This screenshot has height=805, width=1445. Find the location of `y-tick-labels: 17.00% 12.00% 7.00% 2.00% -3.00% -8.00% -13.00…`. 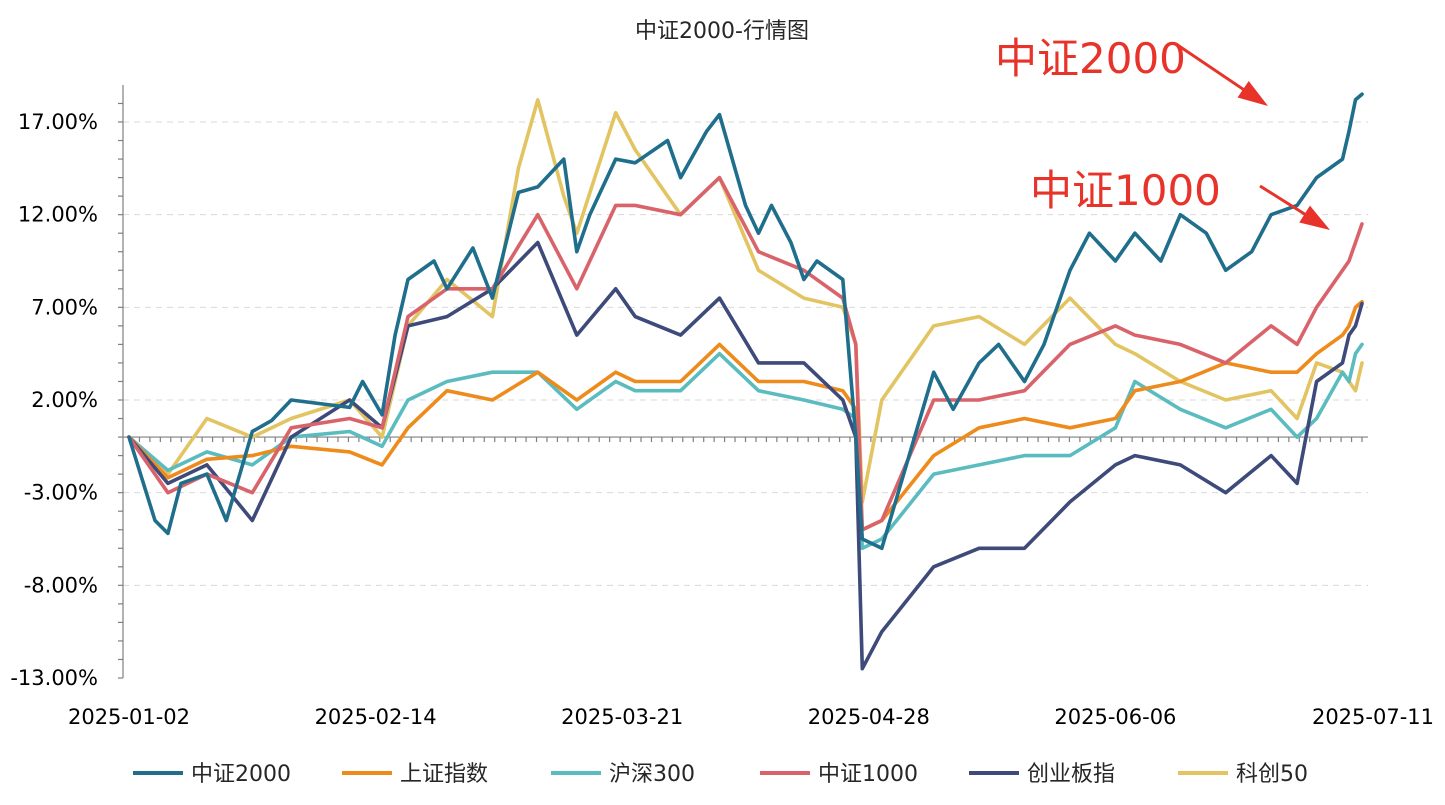

y-tick-labels: 17.00% 12.00% 7.00% 2.00% -3.00% -8.00% -13.00… is located at coordinates (54, 400).